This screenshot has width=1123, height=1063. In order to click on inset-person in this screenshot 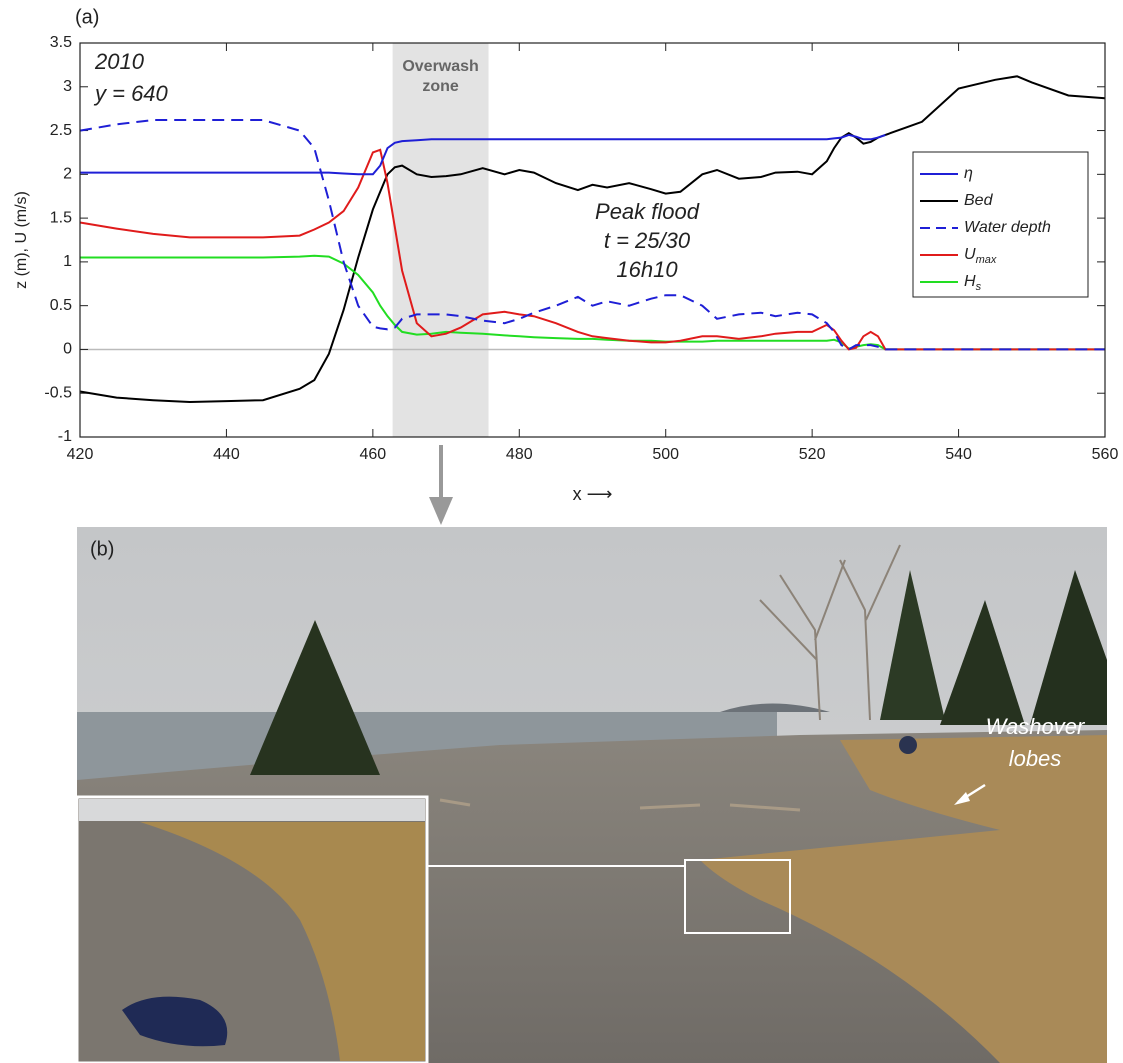, I will do `click(175, 1021)`.